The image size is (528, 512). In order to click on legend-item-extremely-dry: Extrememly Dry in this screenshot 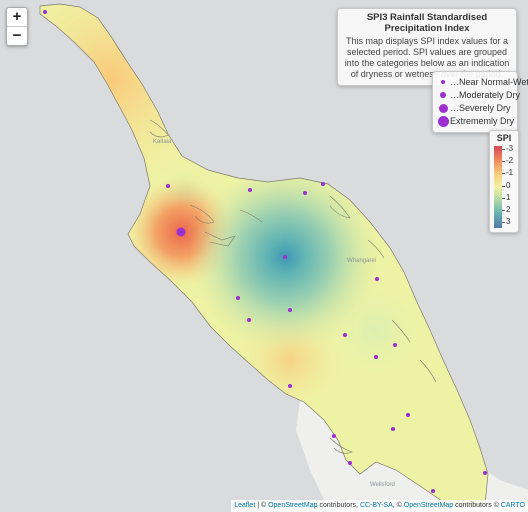, I will do `click(475, 121)`.